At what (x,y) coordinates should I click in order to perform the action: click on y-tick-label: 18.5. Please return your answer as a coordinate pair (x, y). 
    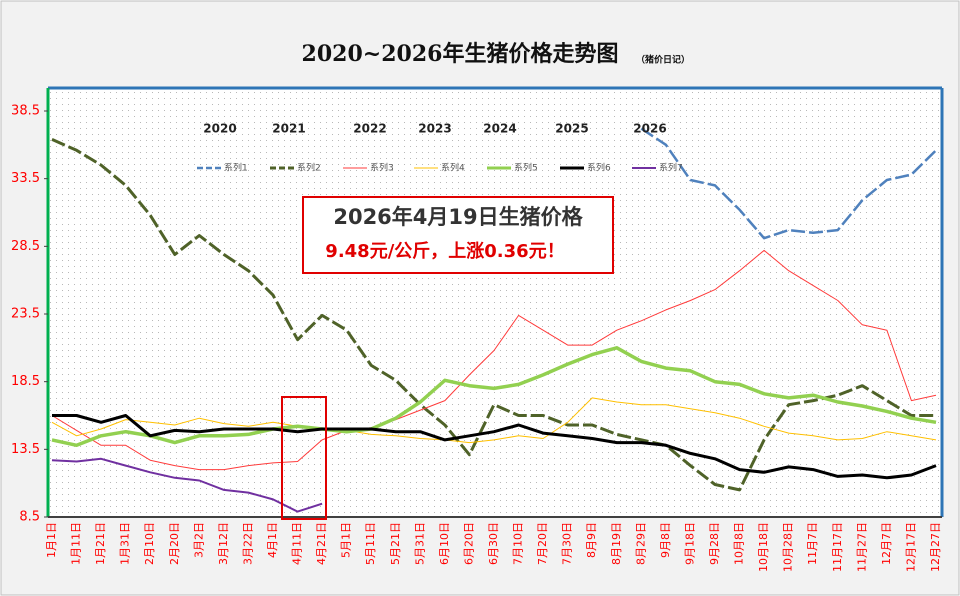
    Looking at the image, I should click on (25, 381).